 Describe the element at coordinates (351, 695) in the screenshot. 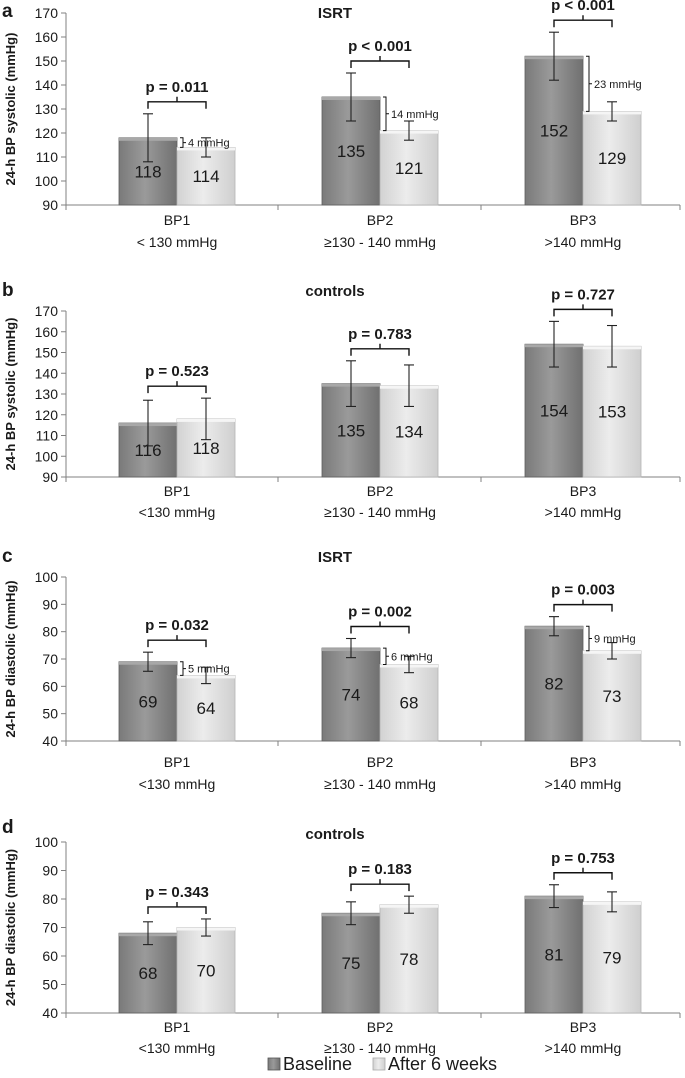

I see `bar-value-label: 74` at that location.